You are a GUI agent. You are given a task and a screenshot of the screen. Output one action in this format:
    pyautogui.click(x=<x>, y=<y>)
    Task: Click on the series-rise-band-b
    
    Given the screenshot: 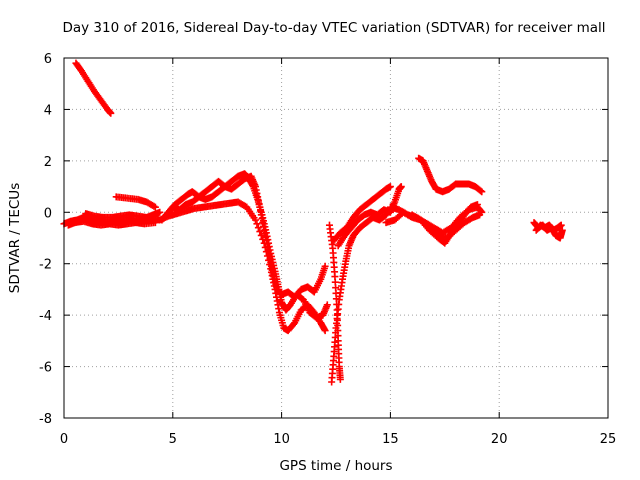 What is the action you would take?
    pyautogui.click(x=245, y=236)
    